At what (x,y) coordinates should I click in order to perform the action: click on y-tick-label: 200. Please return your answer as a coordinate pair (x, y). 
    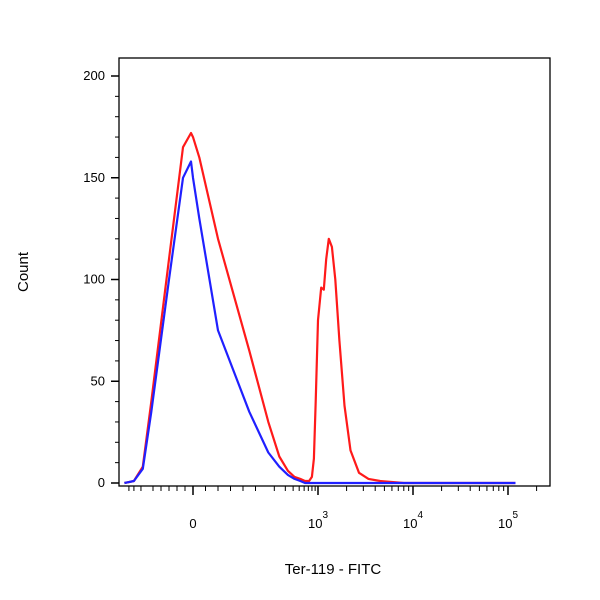
    Looking at the image, I should click on (94, 75).